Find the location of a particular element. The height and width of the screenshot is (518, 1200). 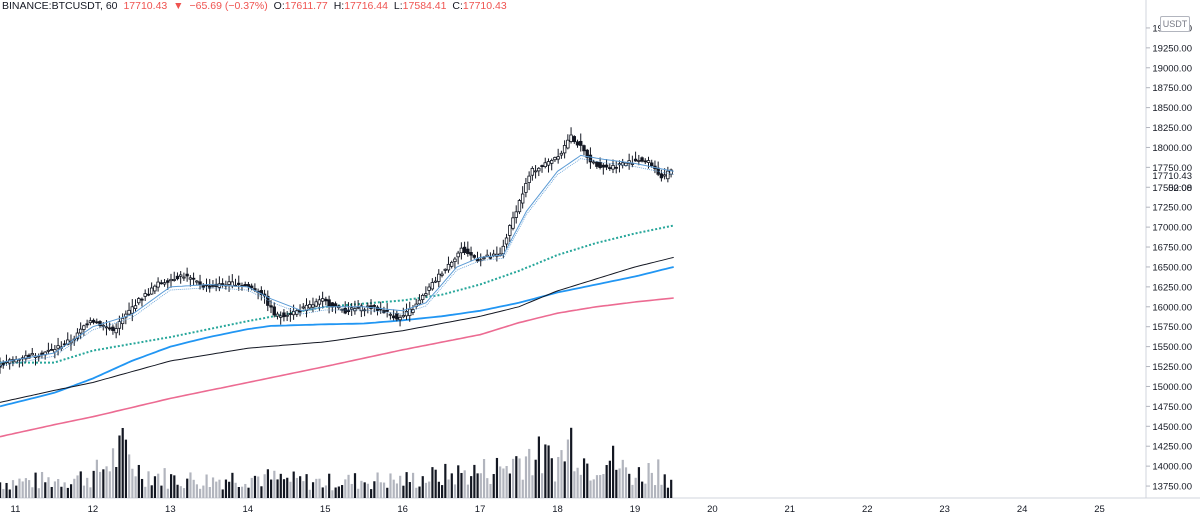

y-tick-label: 17500.00 is located at coordinates (1172, 188).